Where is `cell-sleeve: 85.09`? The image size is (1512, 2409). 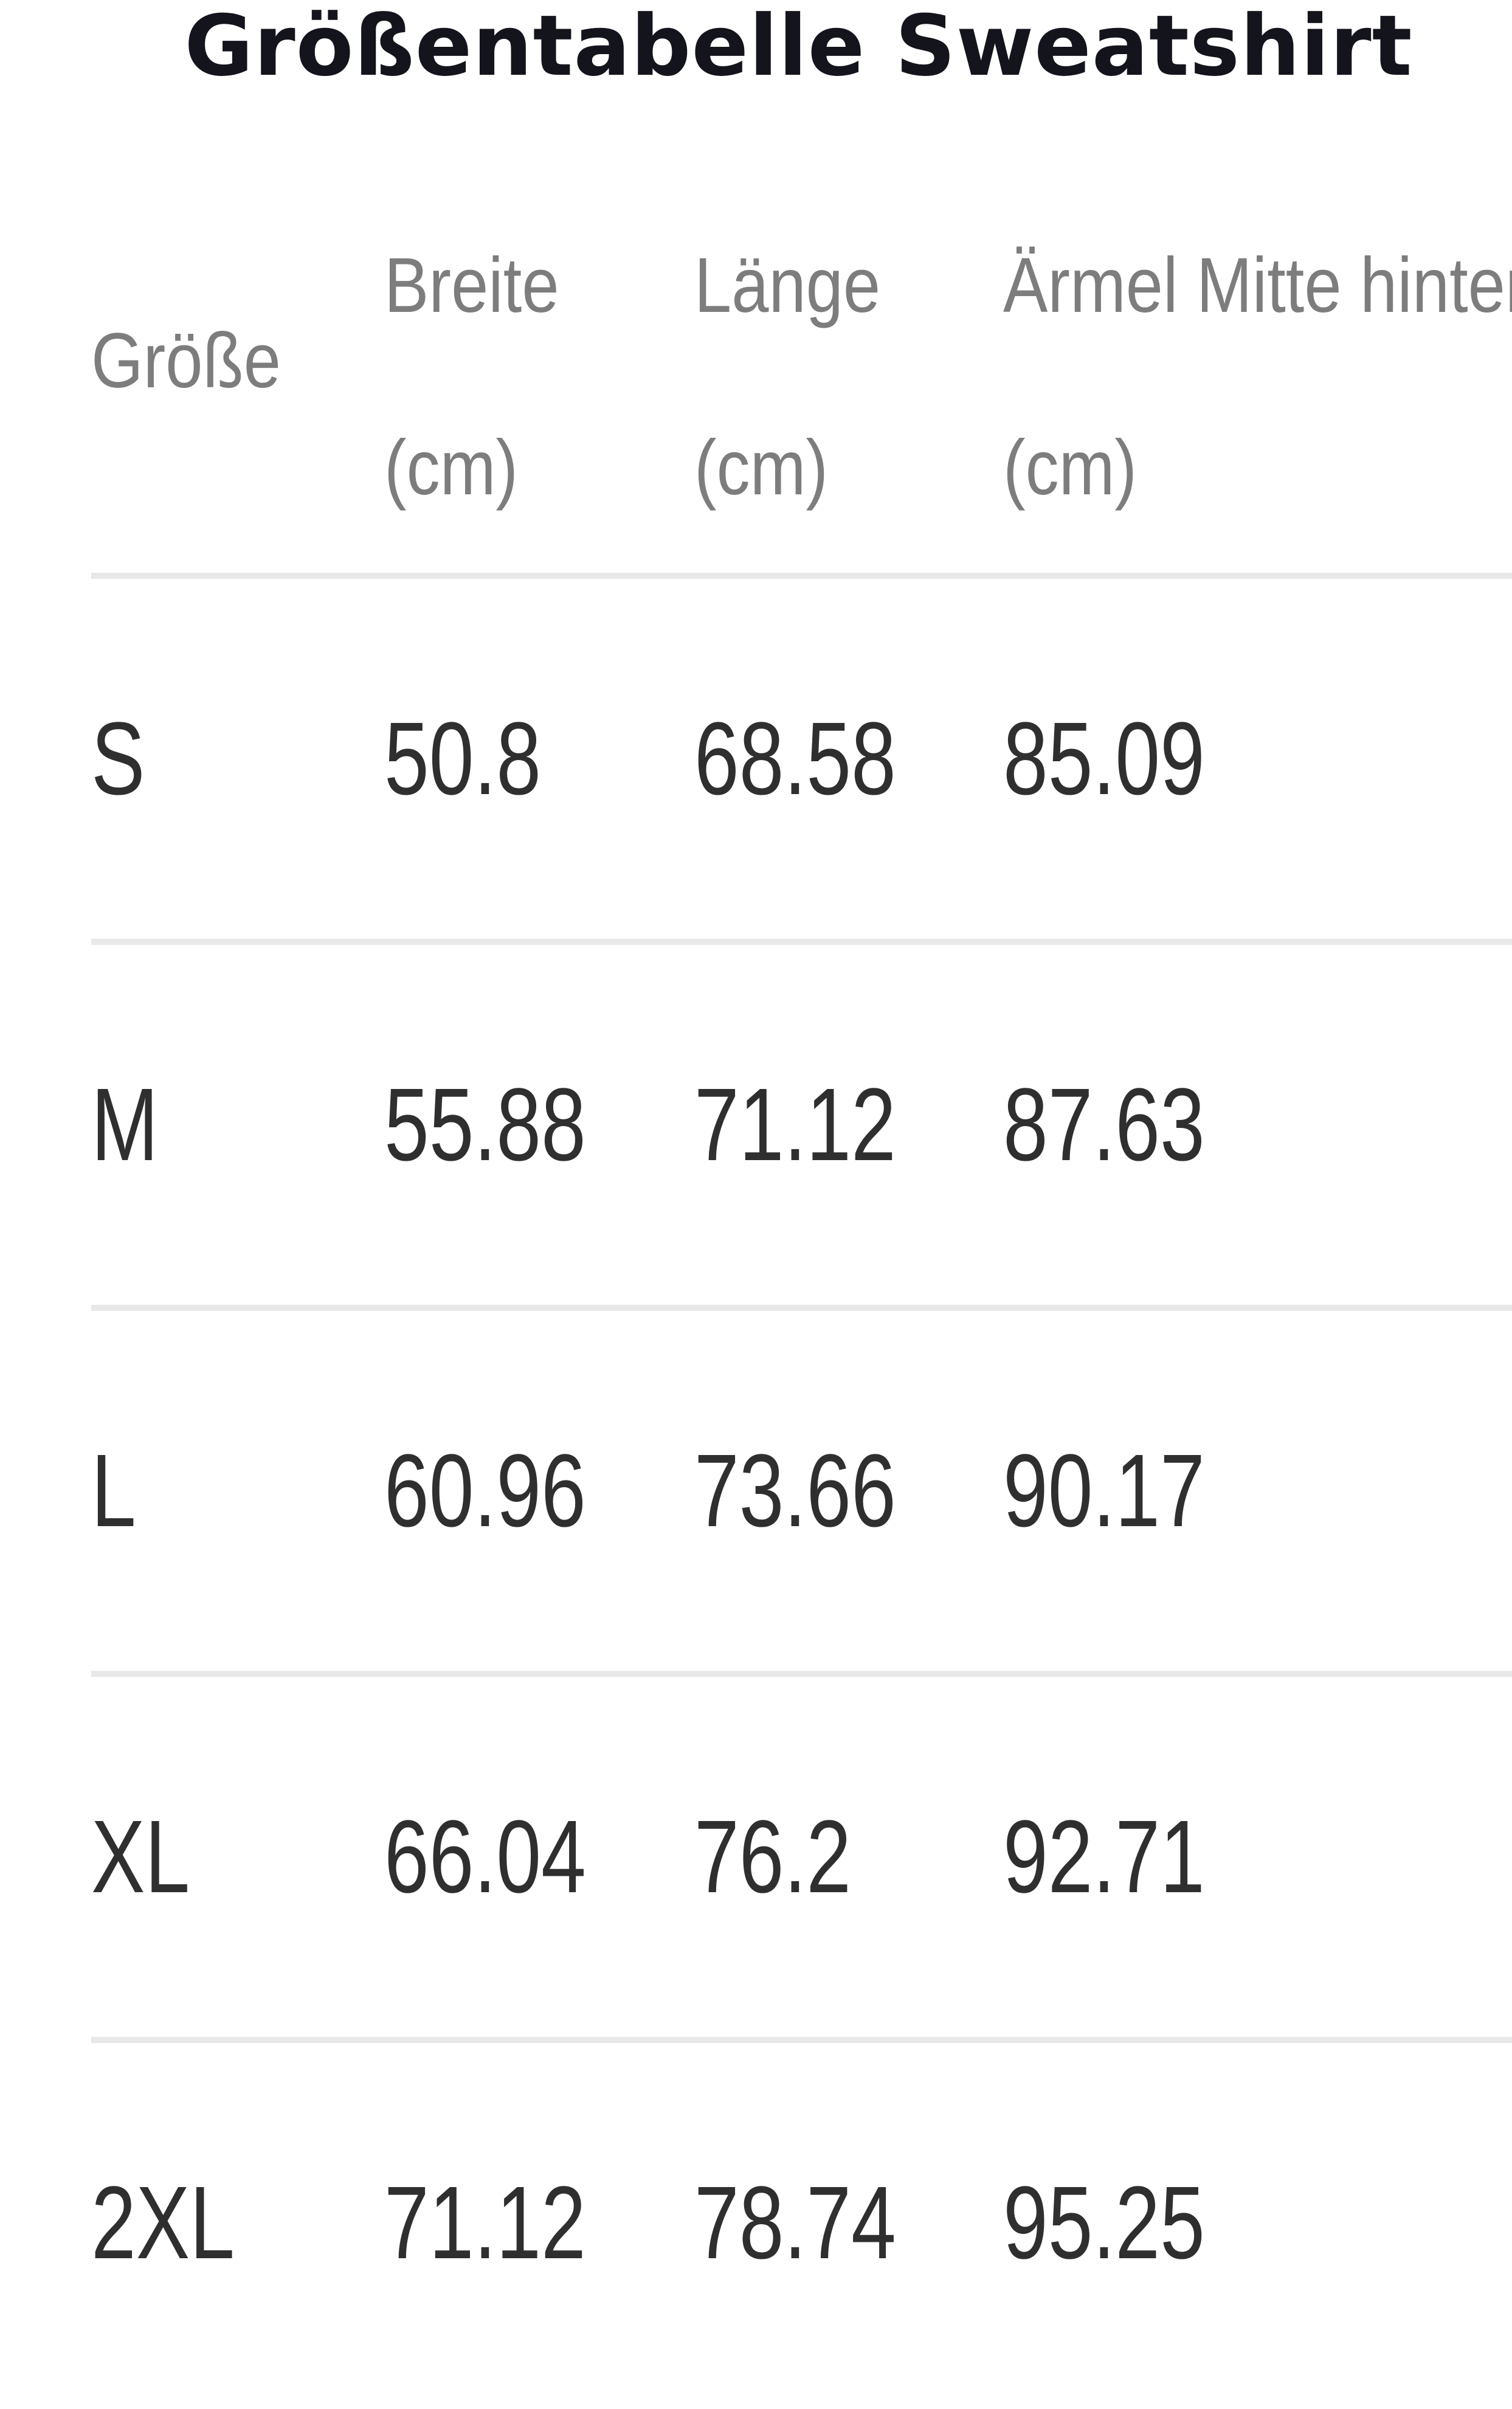 cell-sleeve: 85.09 is located at coordinates (1104, 759).